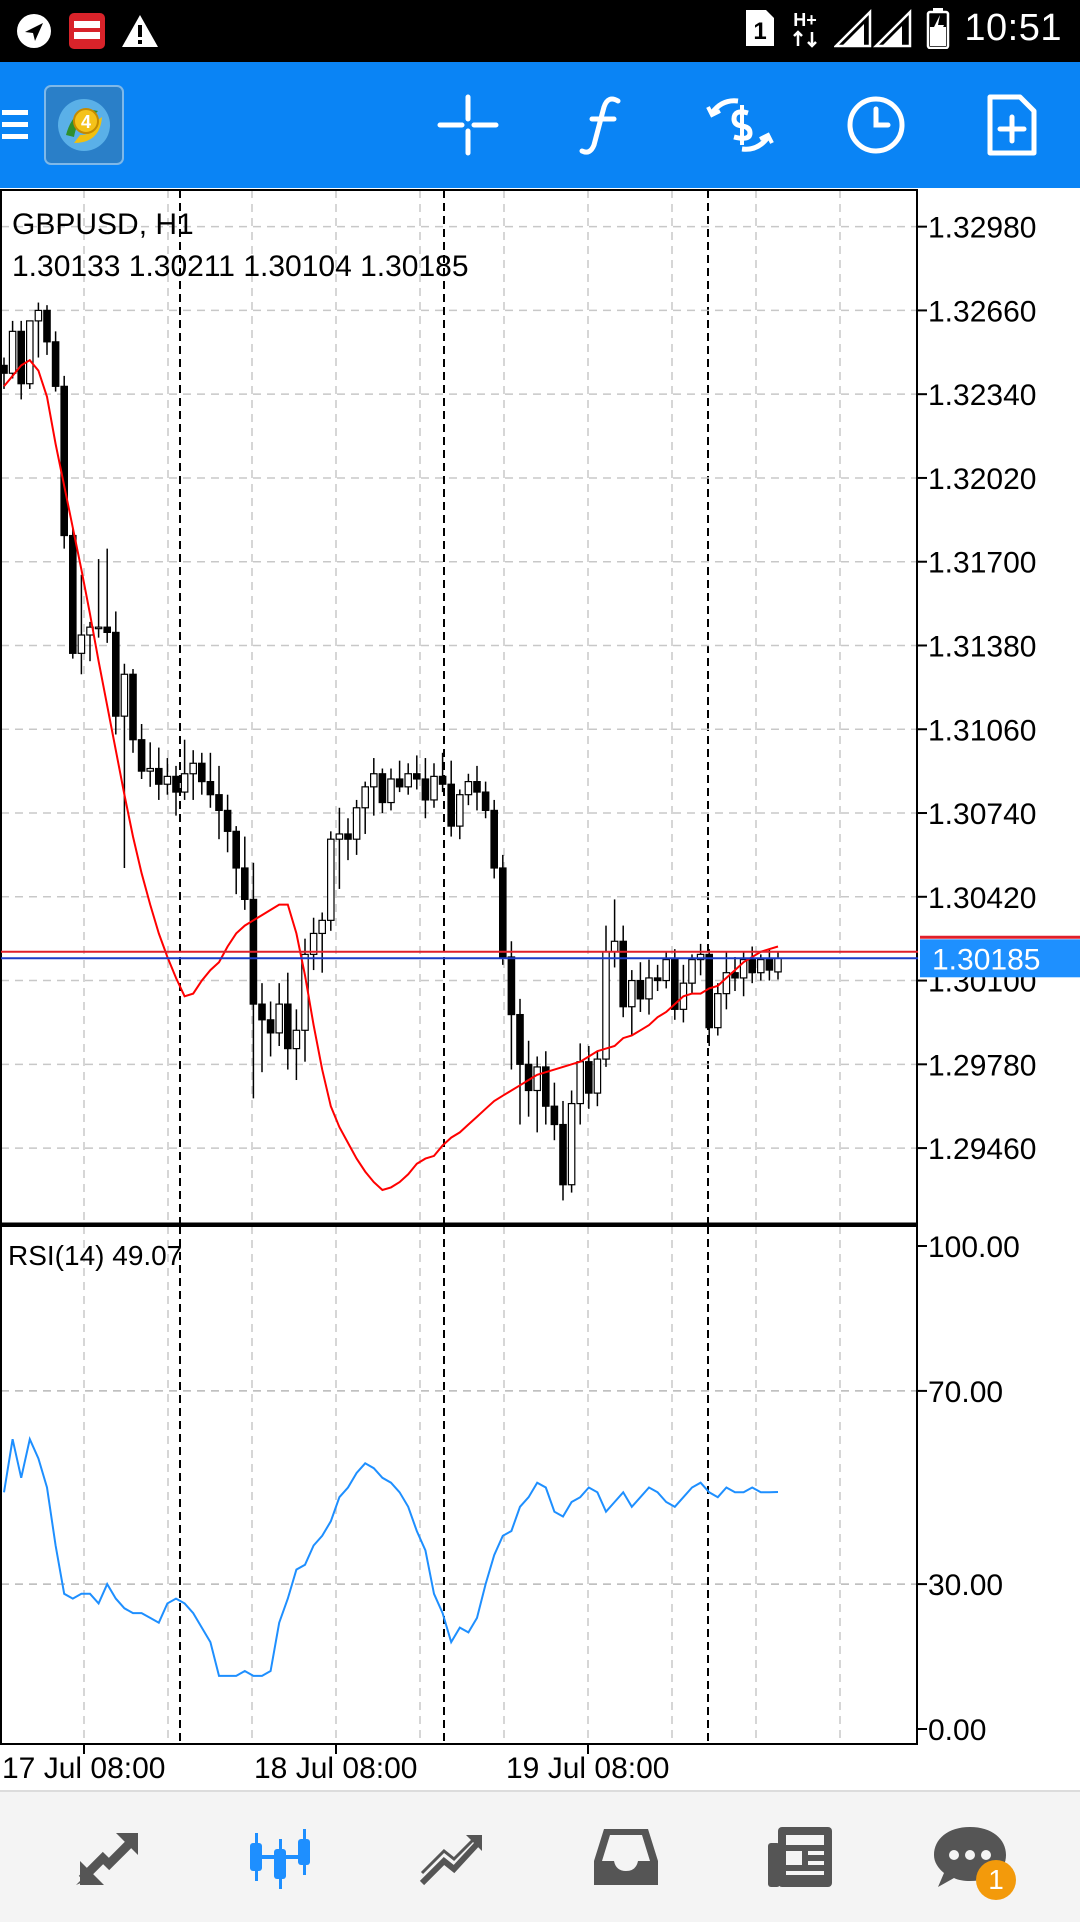 Image resolution: width=1080 pixels, height=1922 pixels. Describe the element at coordinates (391, 1556) in the screenshot. I see `rsi-line` at that location.